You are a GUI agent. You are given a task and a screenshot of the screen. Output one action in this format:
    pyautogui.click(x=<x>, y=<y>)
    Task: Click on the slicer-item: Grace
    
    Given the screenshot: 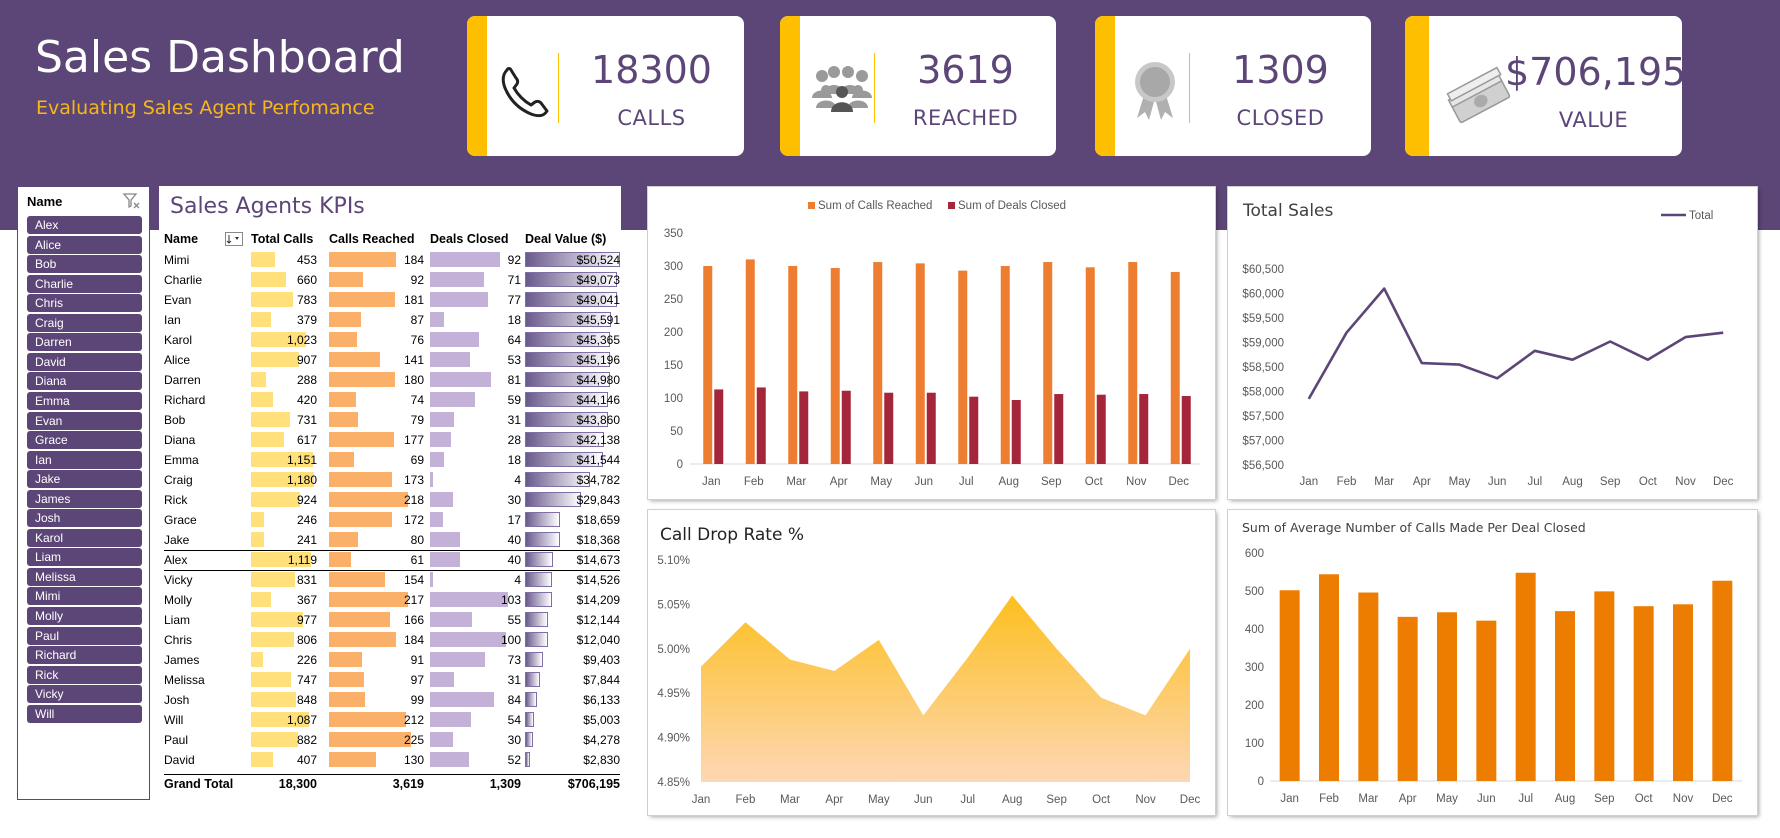 What is the action you would take?
    pyautogui.click(x=84, y=440)
    